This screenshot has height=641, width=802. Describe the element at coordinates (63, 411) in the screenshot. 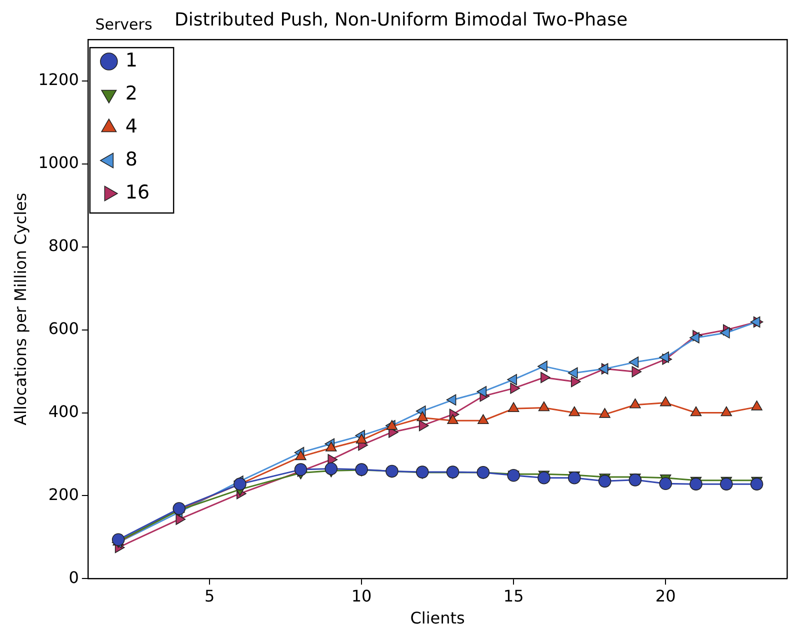

I see `y-tick-label: 400` at that location.